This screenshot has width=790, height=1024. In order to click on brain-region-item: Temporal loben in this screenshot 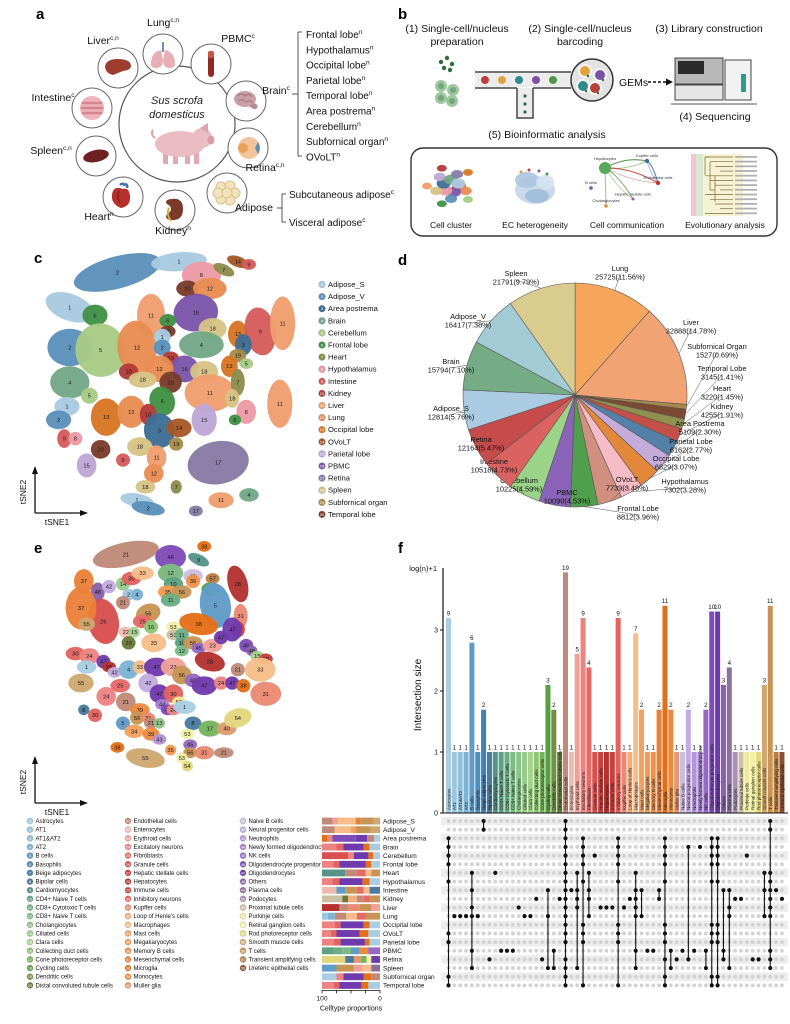, I will do `click(339, 96)`.